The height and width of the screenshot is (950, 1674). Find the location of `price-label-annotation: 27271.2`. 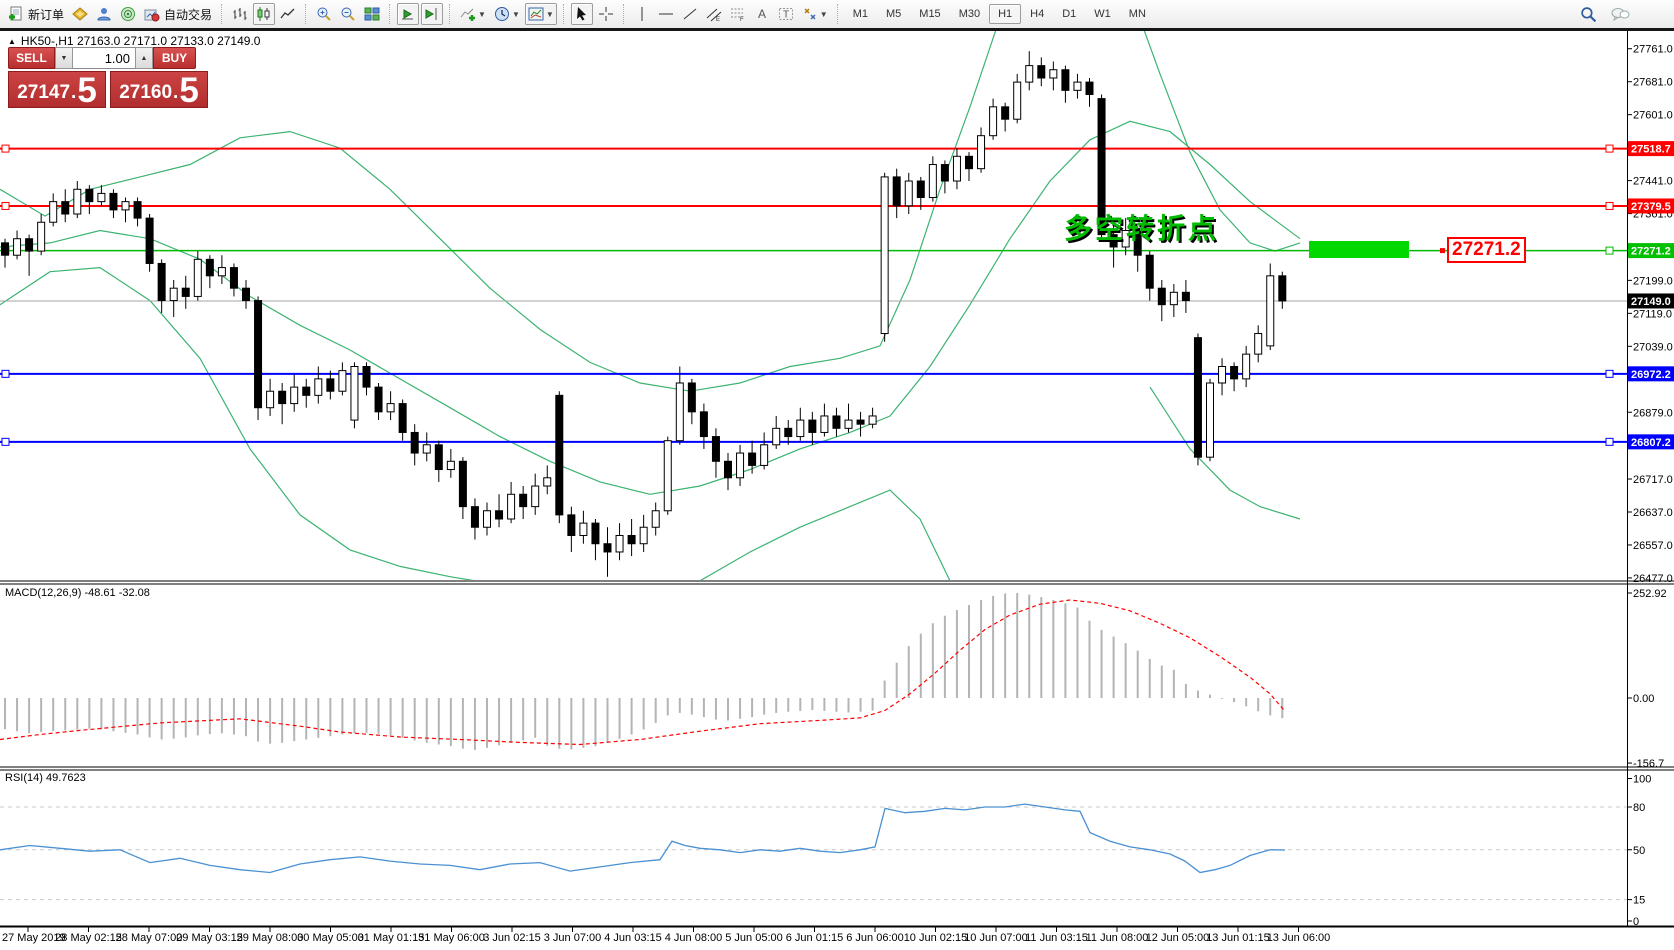

price-label-annotation: 27271.2 is located at coordinates (1486, 250).